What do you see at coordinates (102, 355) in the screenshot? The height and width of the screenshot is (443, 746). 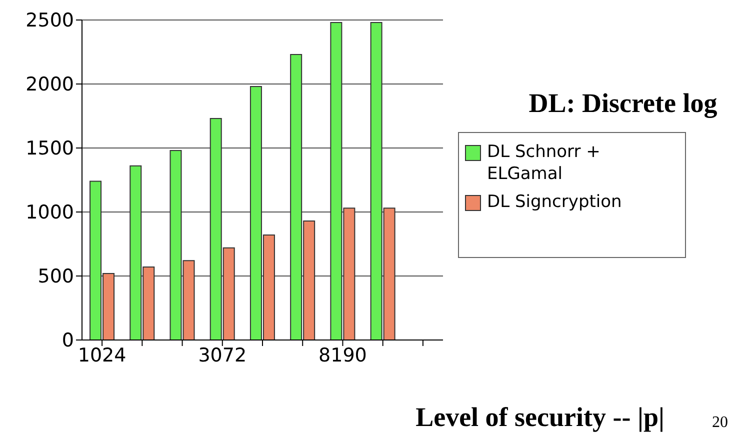 I see `x-tick-label: 1024` at bounding box center [102, 355].